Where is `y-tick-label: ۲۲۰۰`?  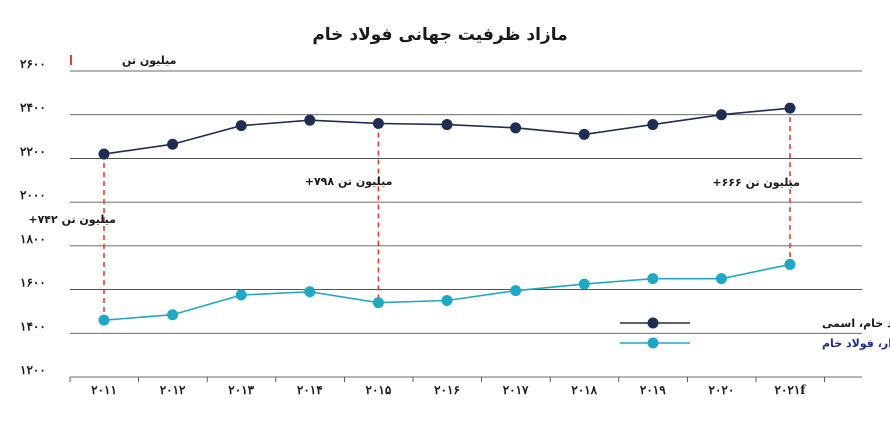 y-tick-label: ۲۲۰۰ is located at coordinates (33, 151).